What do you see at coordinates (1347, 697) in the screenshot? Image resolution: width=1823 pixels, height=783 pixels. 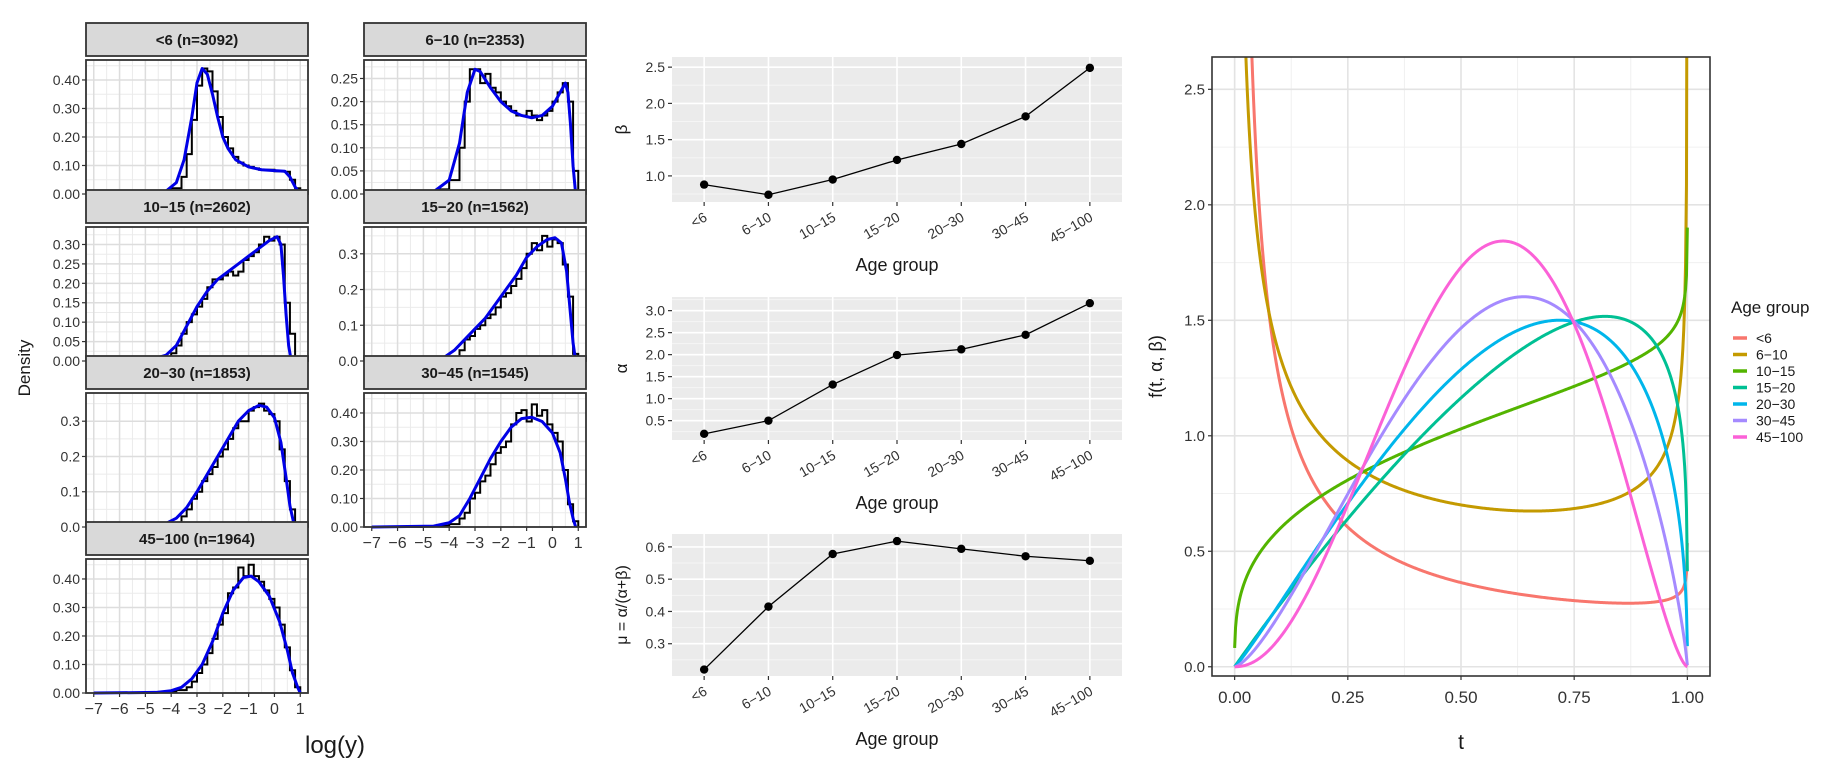 I see `x-tick-label: 0.25` at bounding box center [1347, 697].